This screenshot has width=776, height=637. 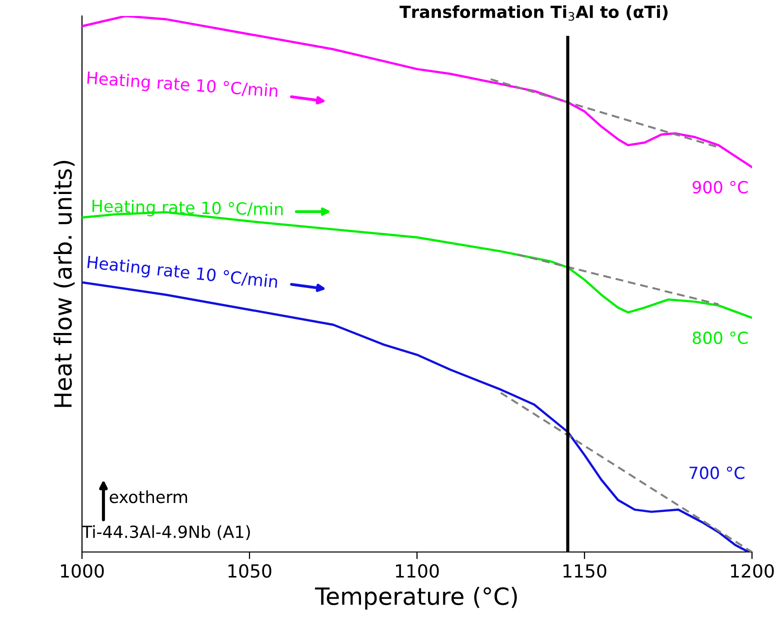 What do you see at coordinates (166, 532) in the screenshot?
I see `annotation: Ti-44.3Al-4.9Nb (A1)` at bounding box center [166, 532].